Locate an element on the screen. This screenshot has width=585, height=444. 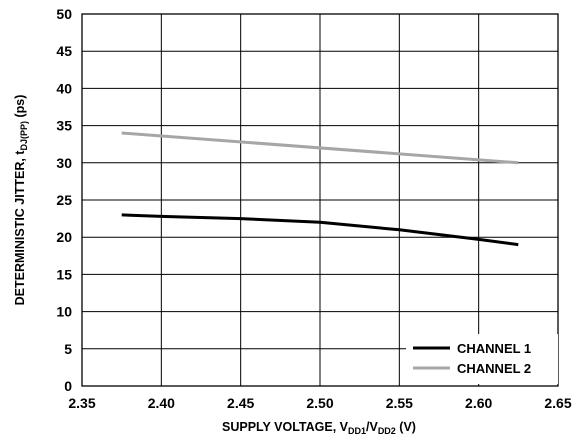
y-tick-label: 50 is located at coordinates (64, 14).